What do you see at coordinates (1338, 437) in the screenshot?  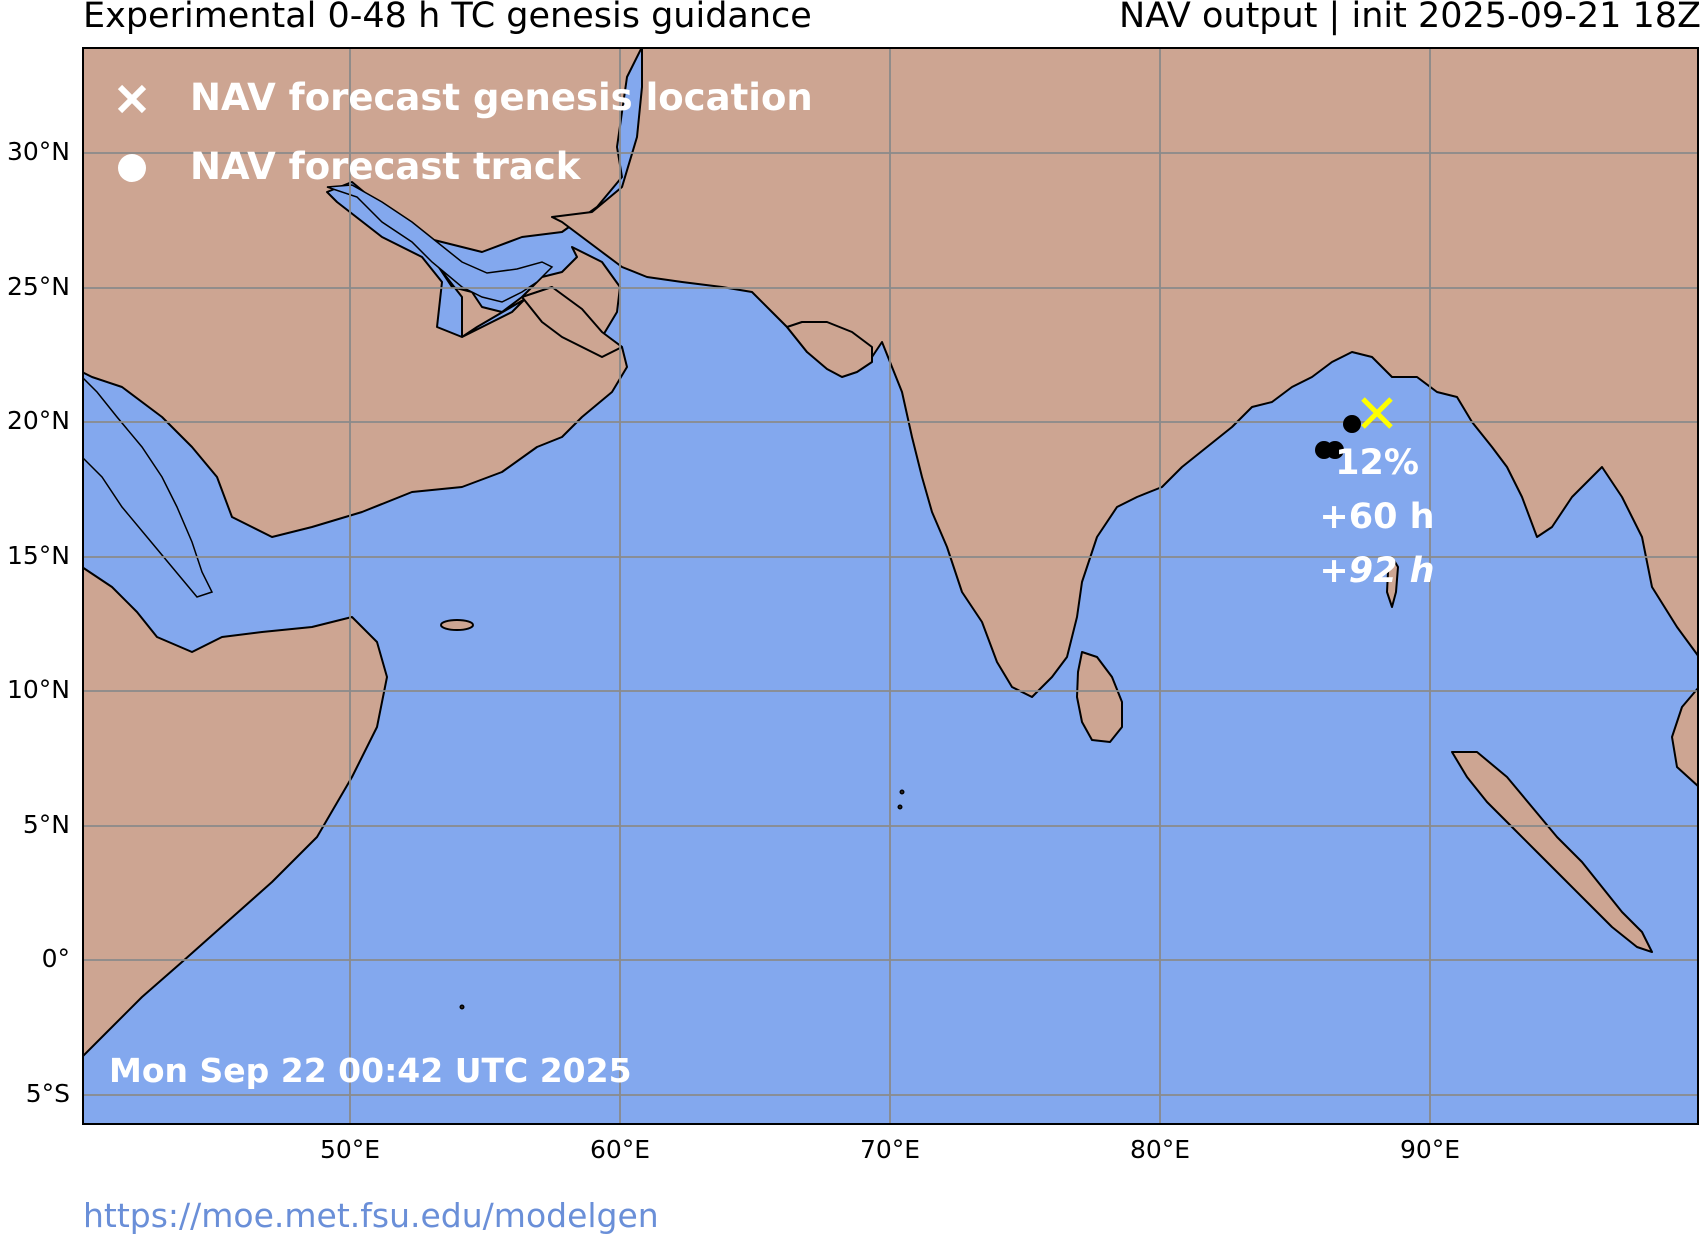 I see `forecast-track` at bounding box center [1338, 437].